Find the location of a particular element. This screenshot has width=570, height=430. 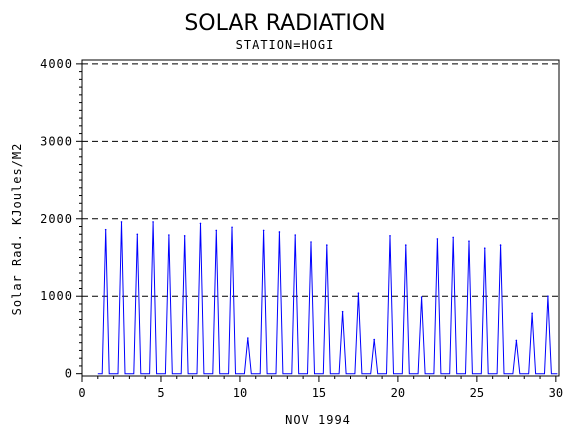

x-tick-label: 0 is located at coordinates (81, 393).